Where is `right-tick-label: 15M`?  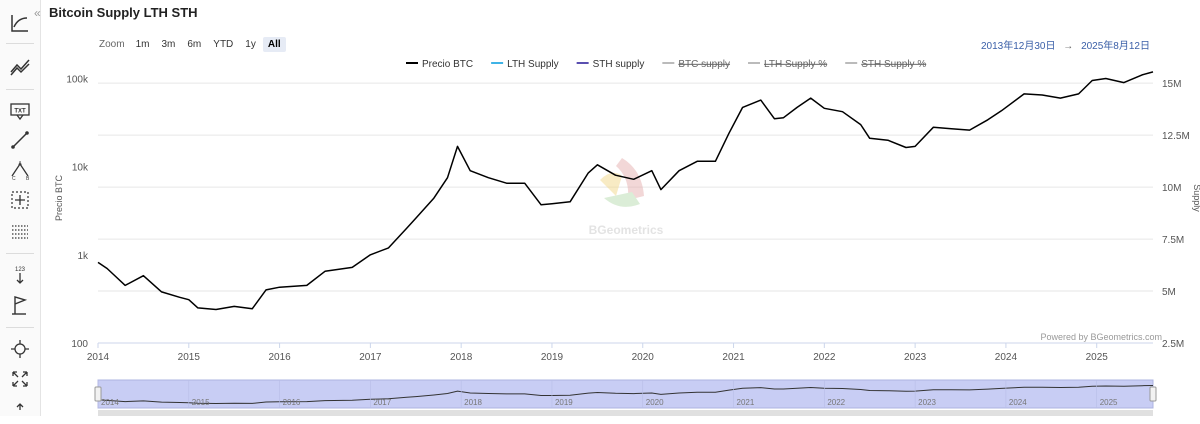
right-tick-label: 15M is located at coordinates (1171, 84).